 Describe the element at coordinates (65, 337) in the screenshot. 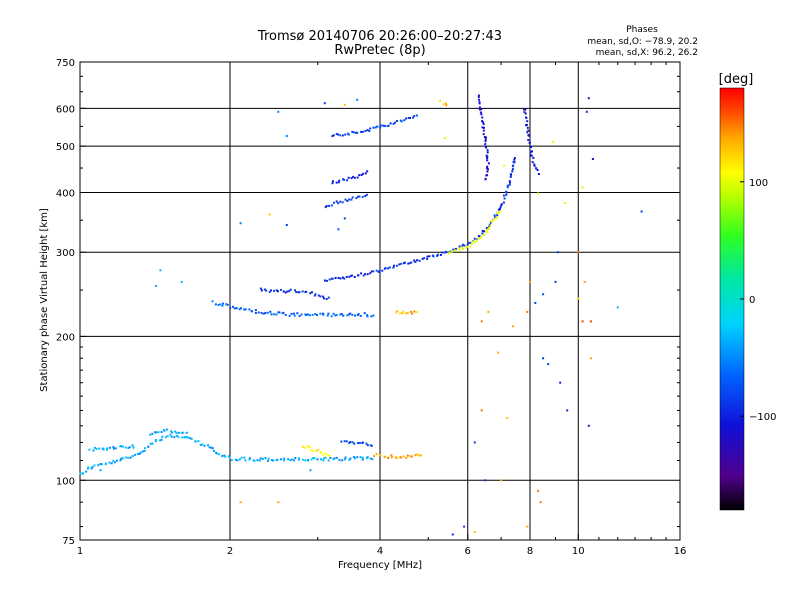

I see `y-tick-label: 200` at that location.